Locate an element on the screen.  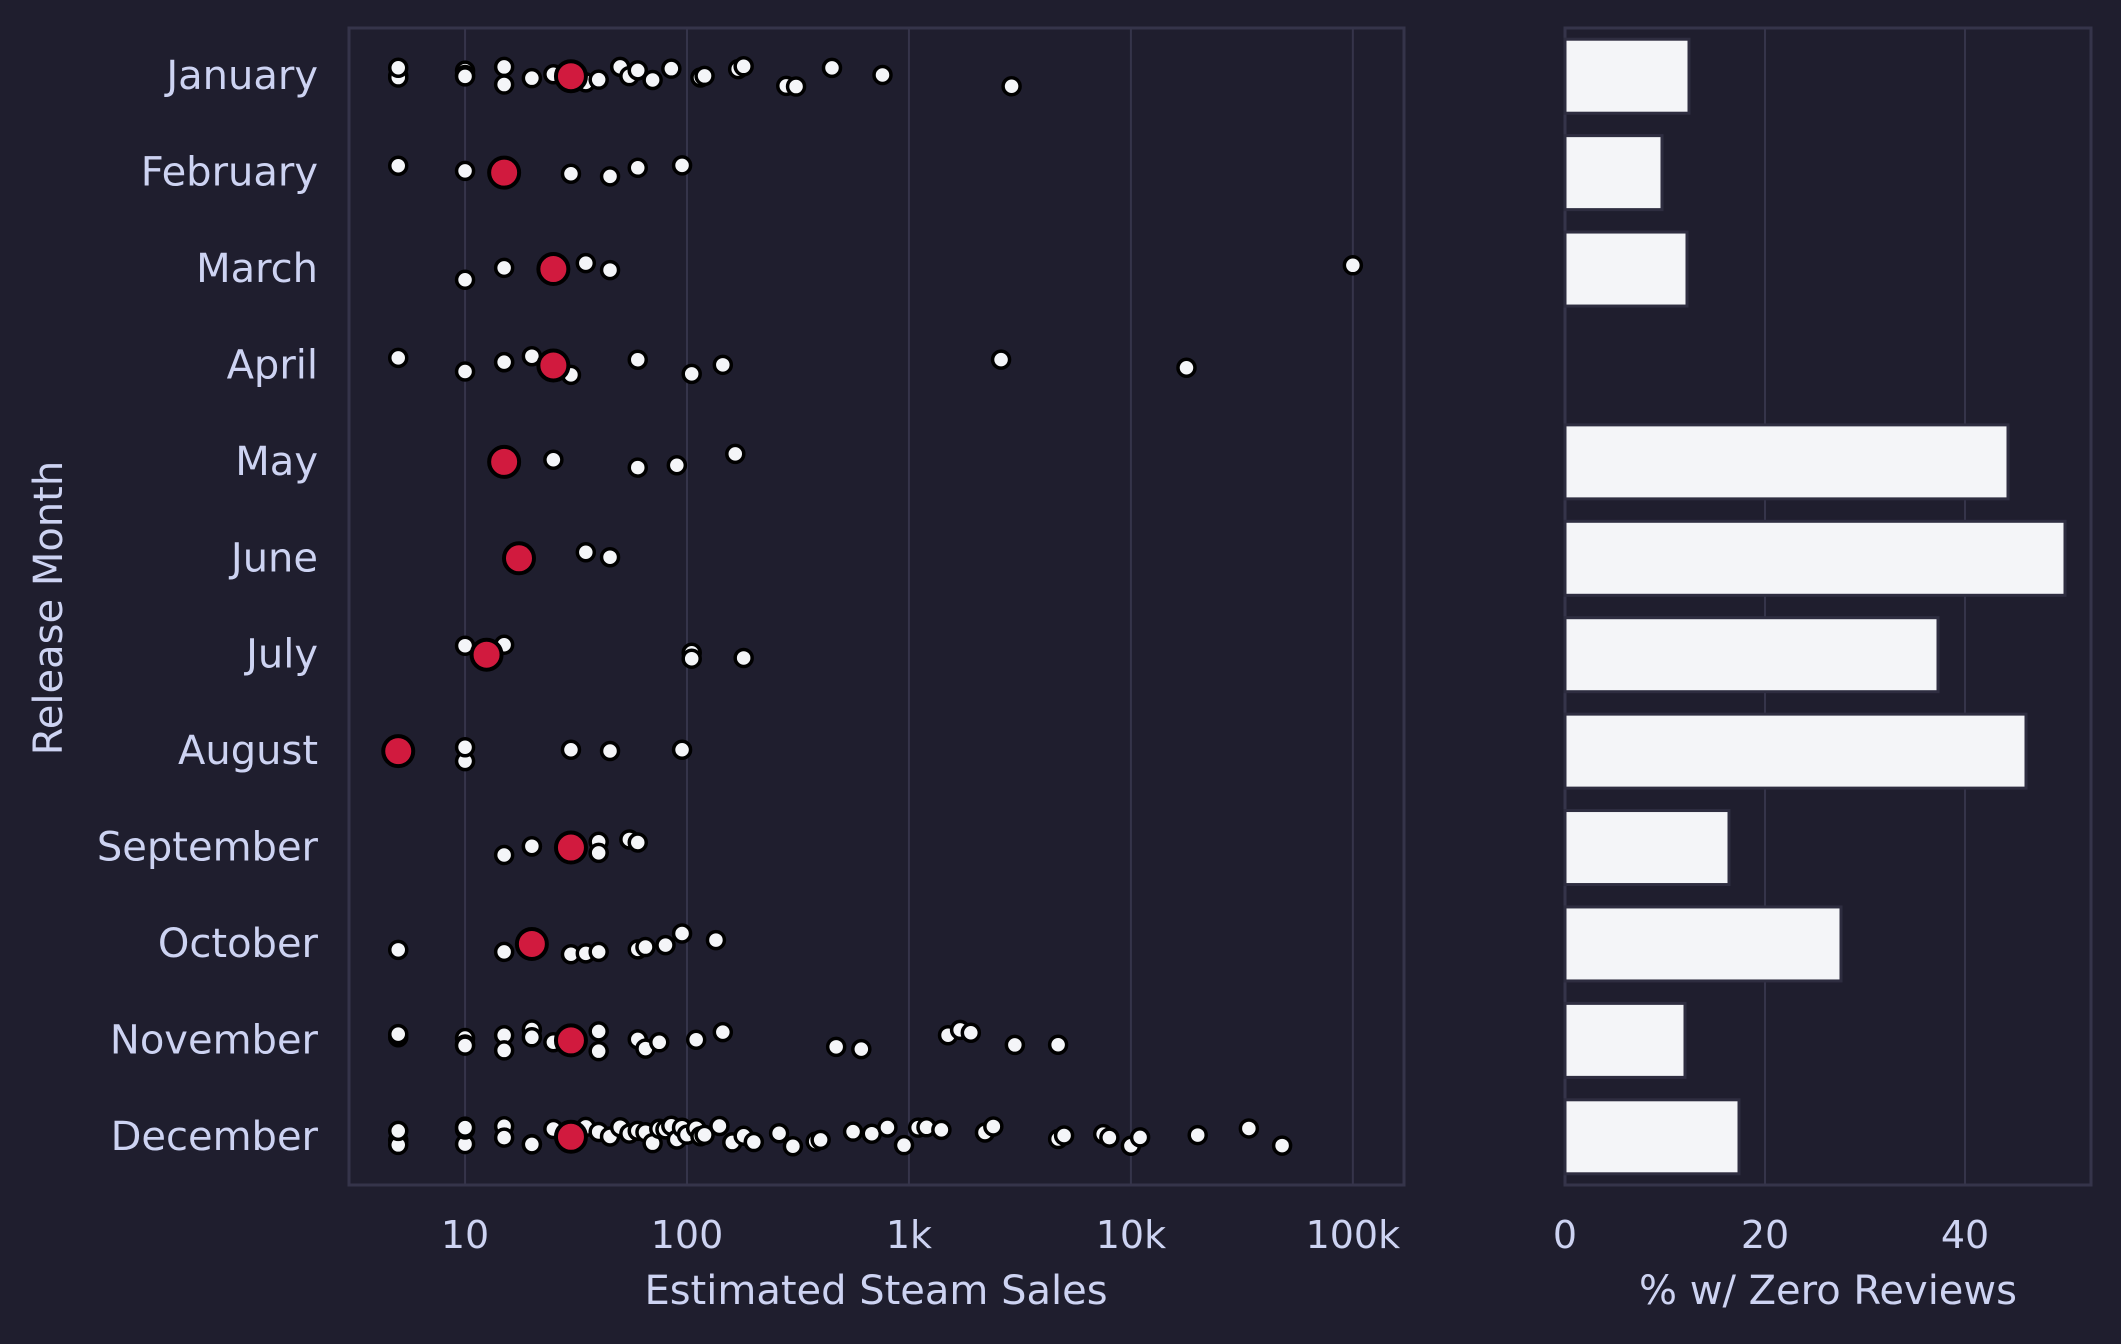
y-tick-label-april: April is located at coordinates (272, 365).